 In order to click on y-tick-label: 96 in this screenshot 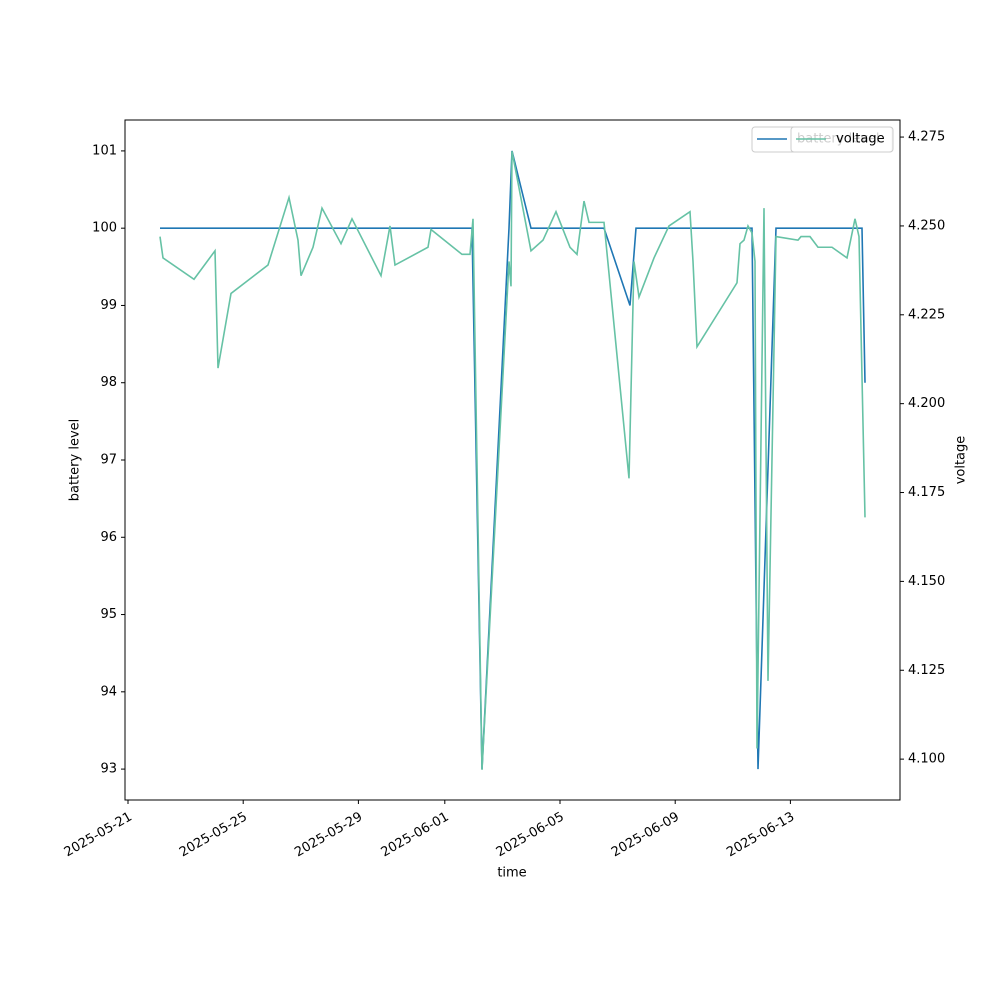, I will do `click(108, 537)`.